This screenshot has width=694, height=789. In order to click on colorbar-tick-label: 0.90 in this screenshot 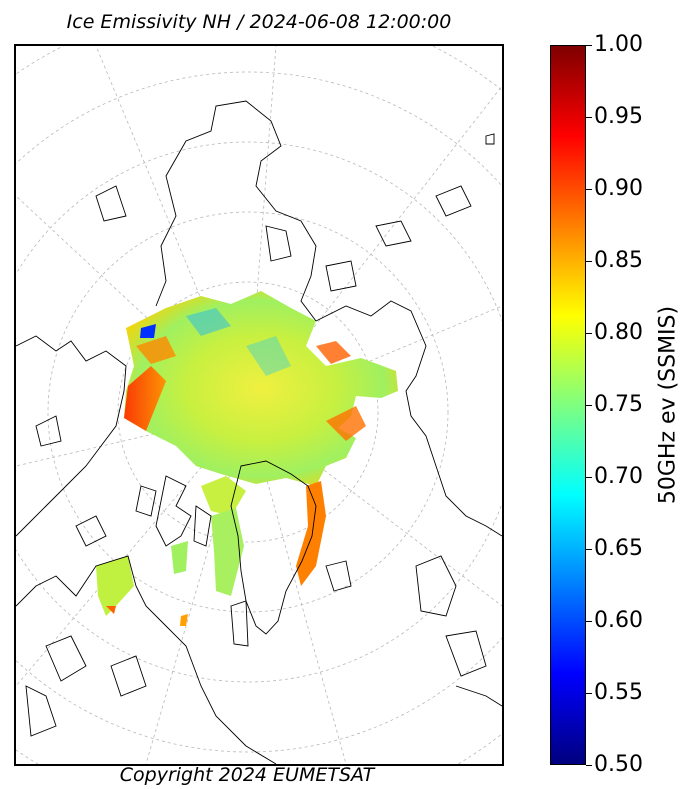, I will do `click(618, 188)`.